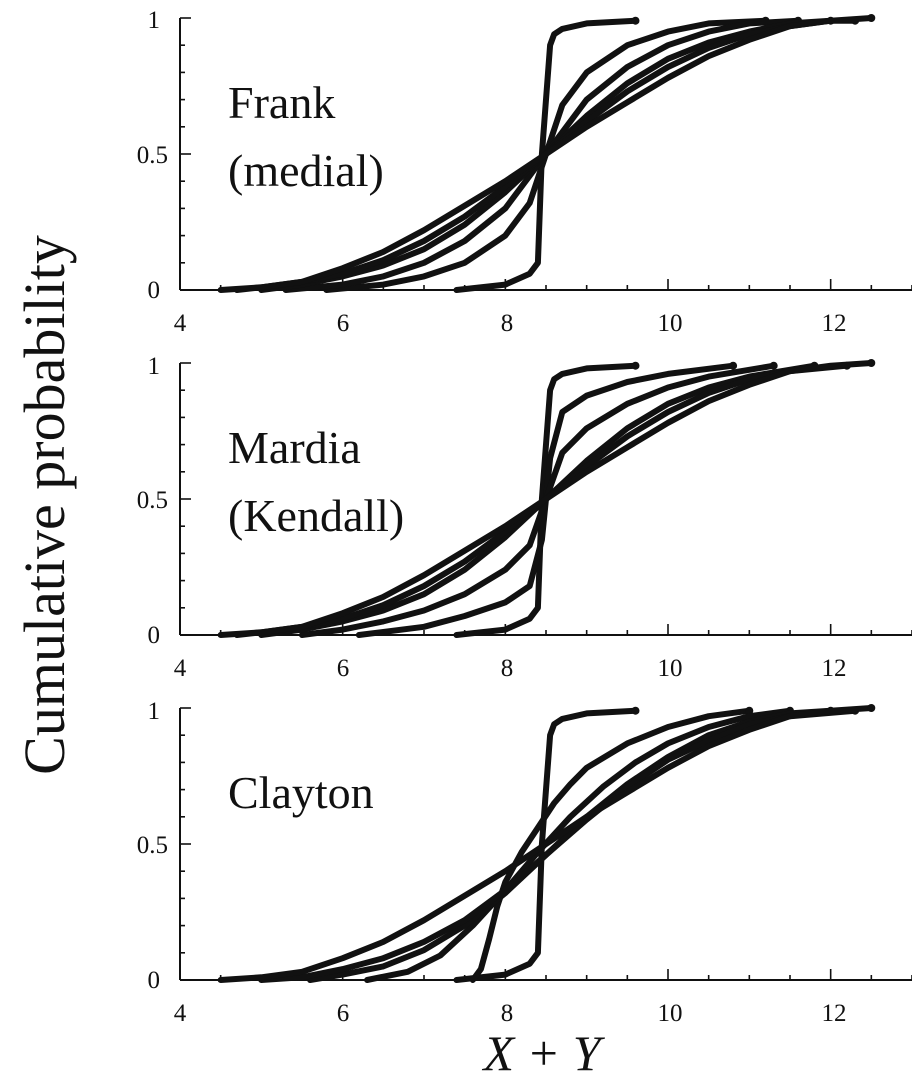 The width and height of the screenshot is (912, 1081). What do you see at coordinates (44, 505) in the screenshot?
I see `y-axis-label: Cumulative probability` at bounding box center [44, 505].